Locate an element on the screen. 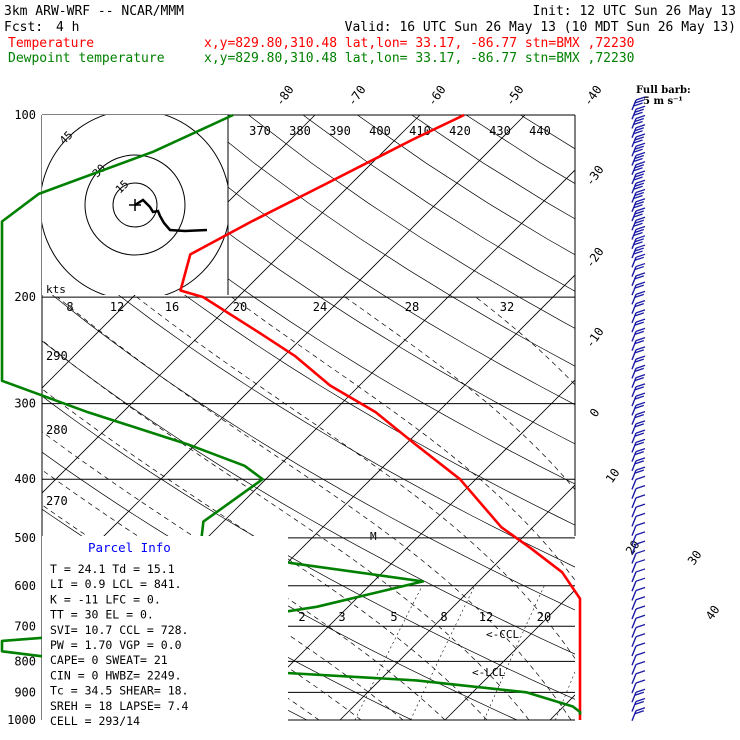  hodograph-ring is located at coordinates (135, 205).